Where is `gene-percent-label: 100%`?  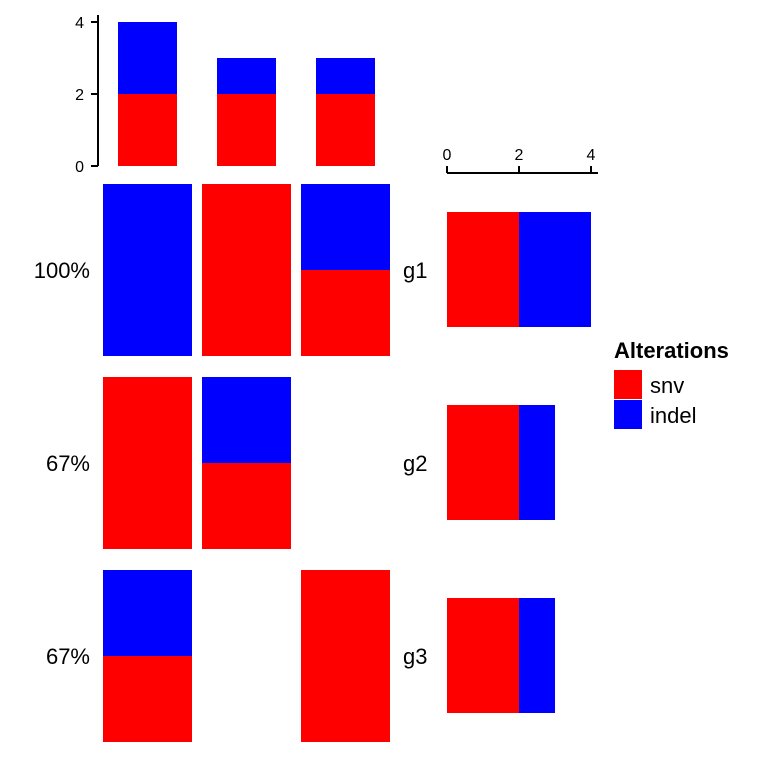 gene-percent-label: 100% is located at coordinates (62, 270).